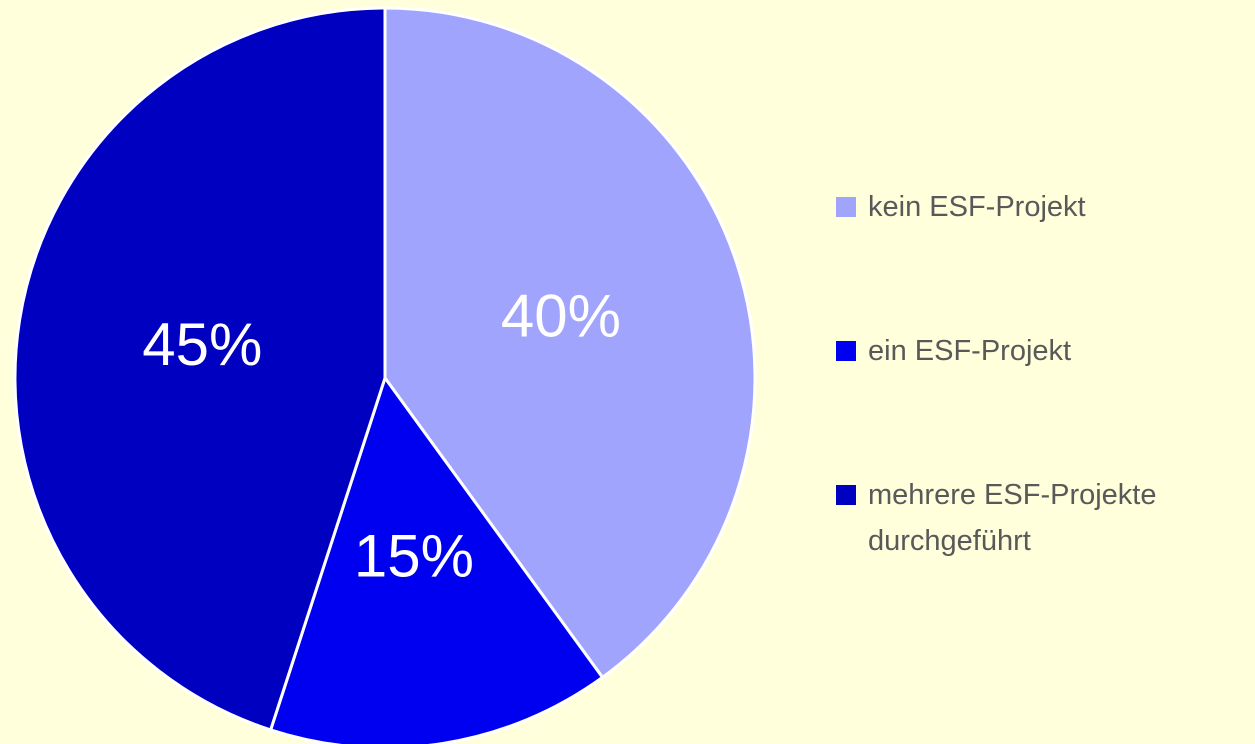 The image size is (1255, 744). I want to click on legend-label: ein ESF-Projekt, so click(970, 351).